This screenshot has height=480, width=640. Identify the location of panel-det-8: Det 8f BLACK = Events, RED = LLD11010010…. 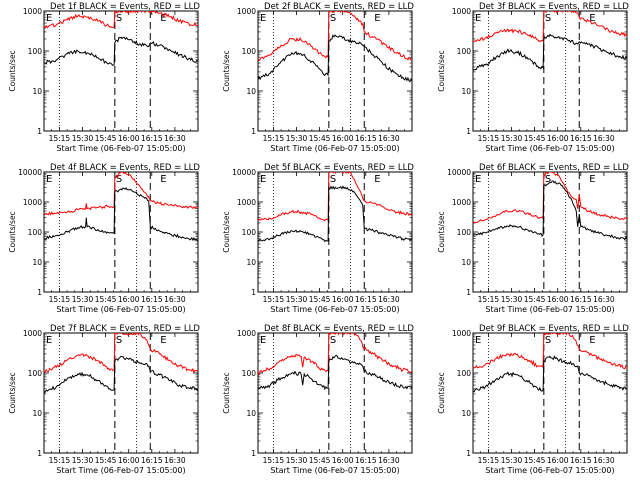
(318, 399).